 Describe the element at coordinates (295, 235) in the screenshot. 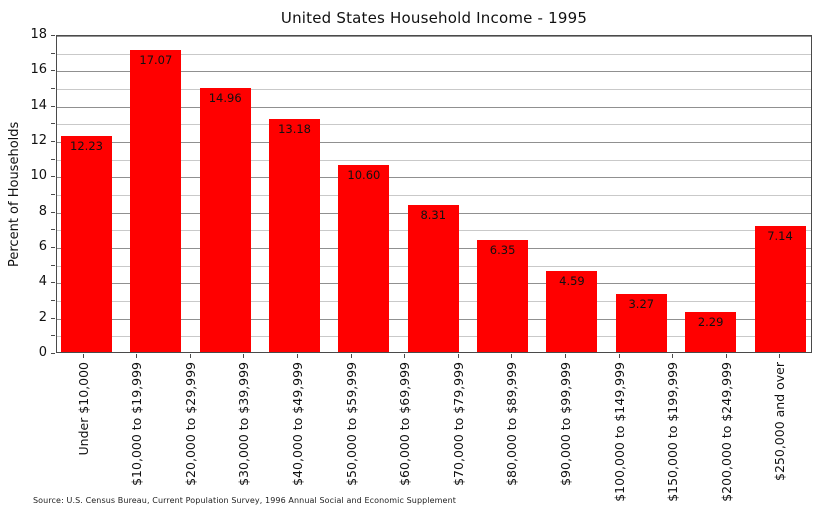

I see `bar-3: 13.18` at that location.